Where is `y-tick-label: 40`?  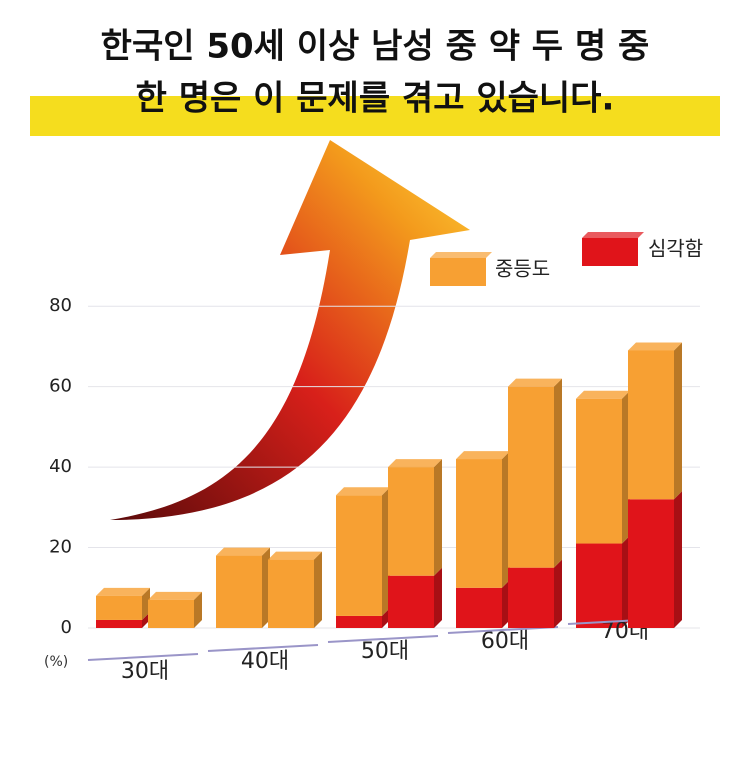
y-tick-label: 40 is located at coordinates (60, 466).